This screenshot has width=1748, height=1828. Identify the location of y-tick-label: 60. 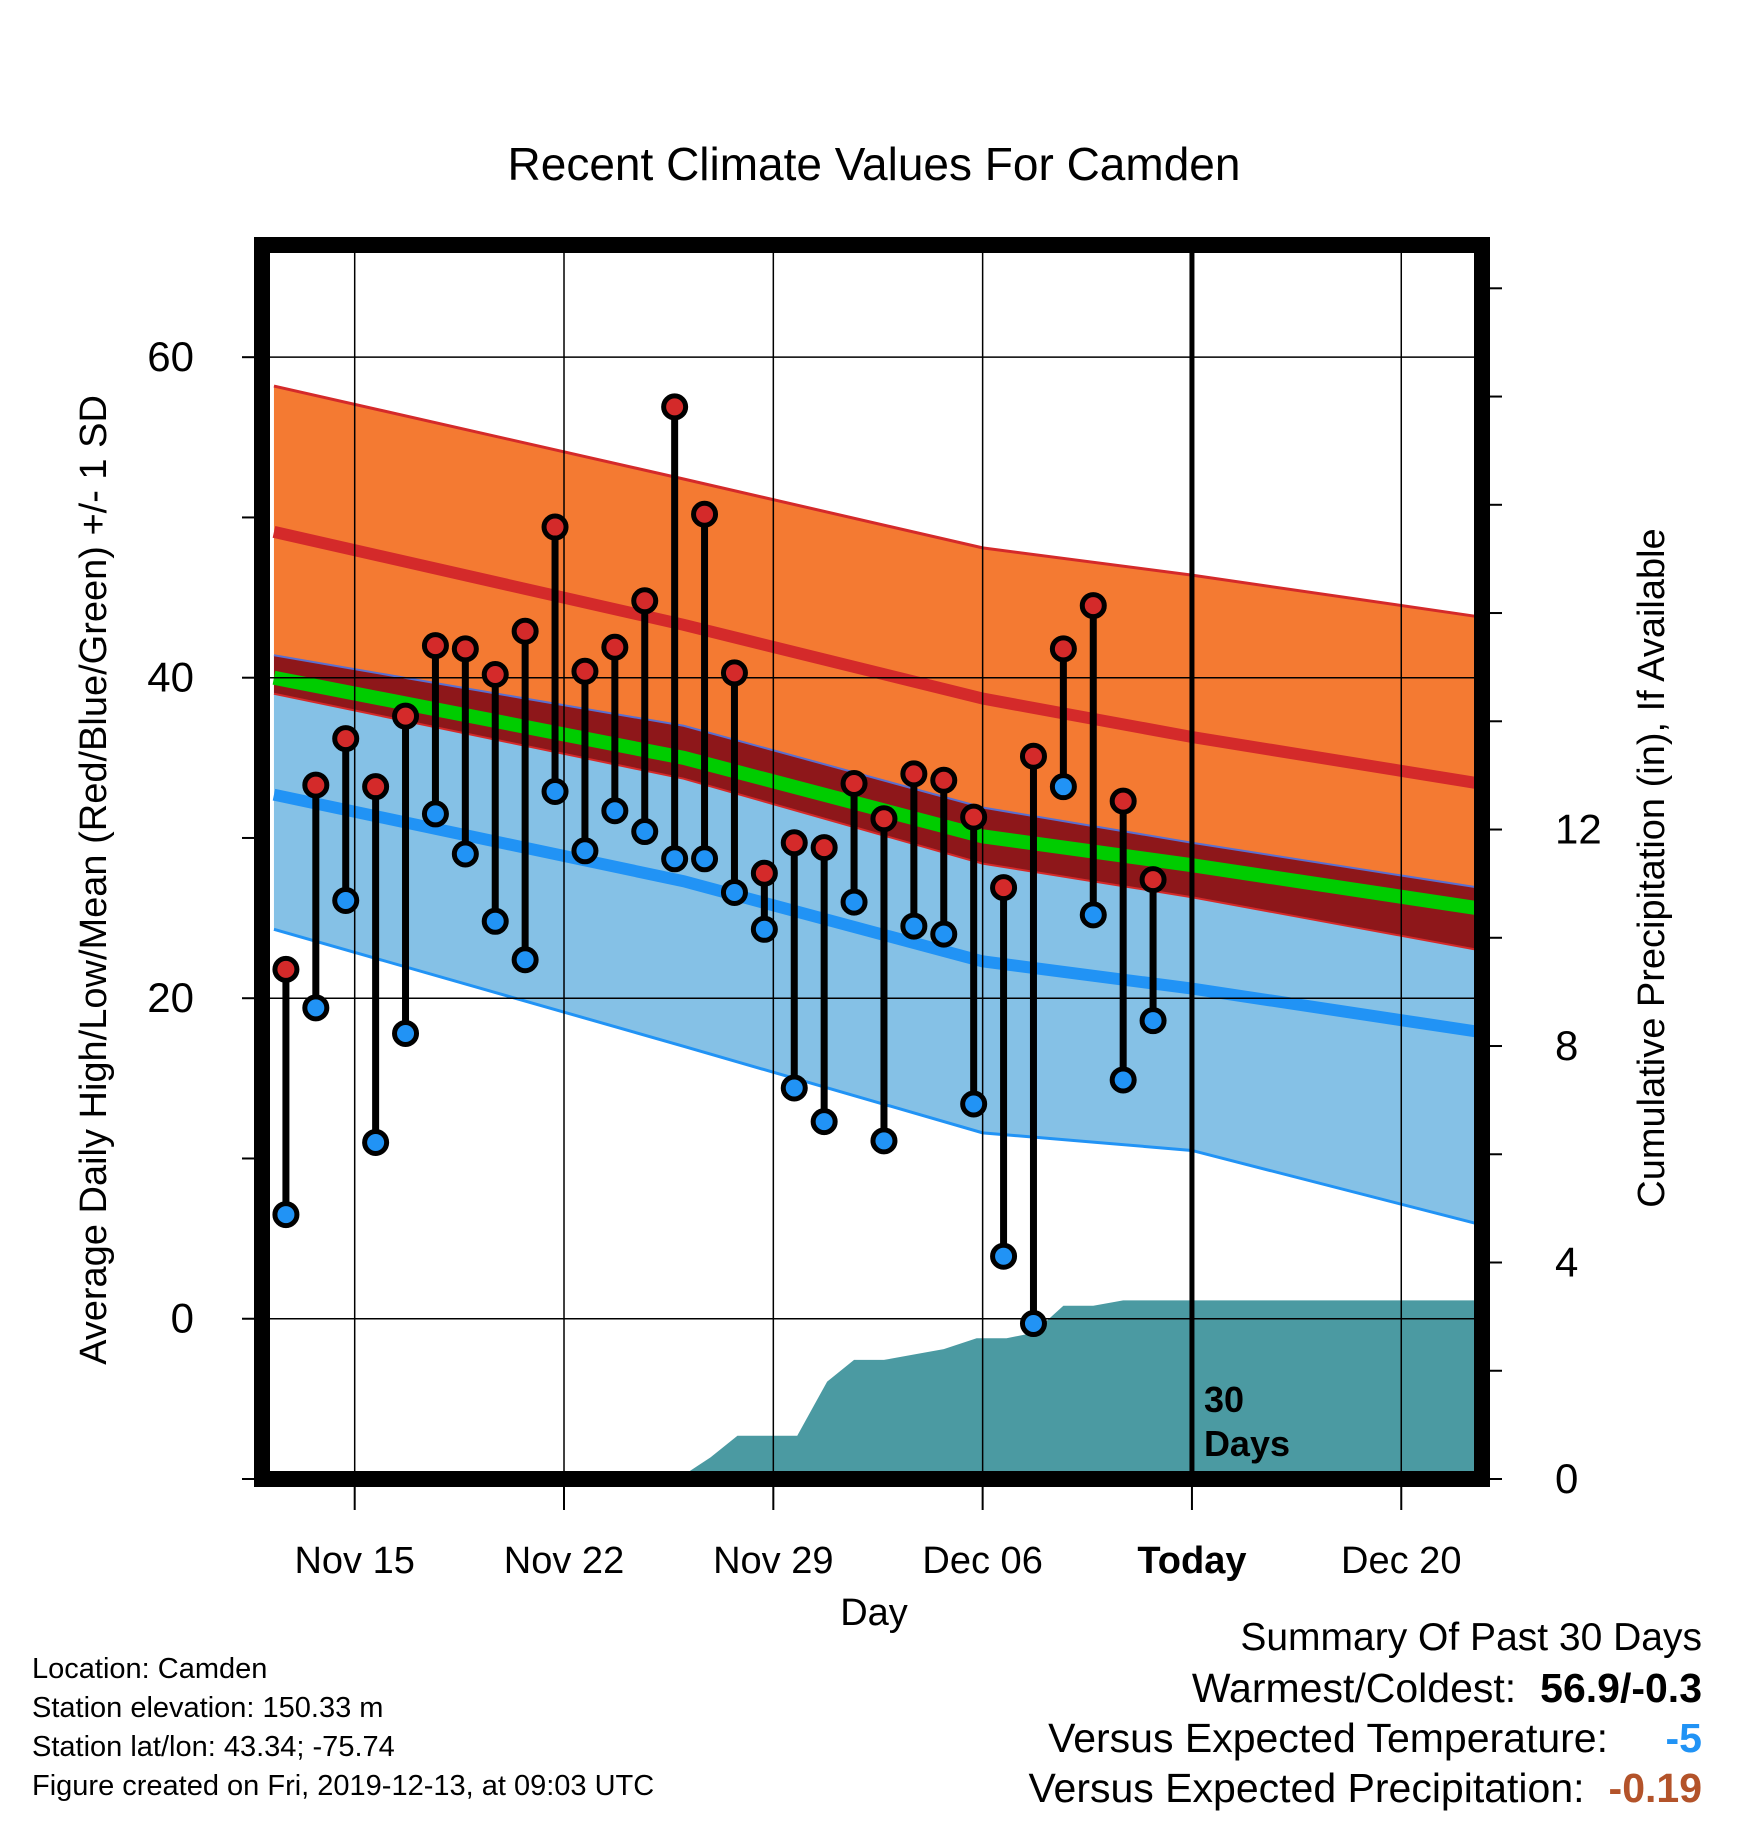
(170, 356).